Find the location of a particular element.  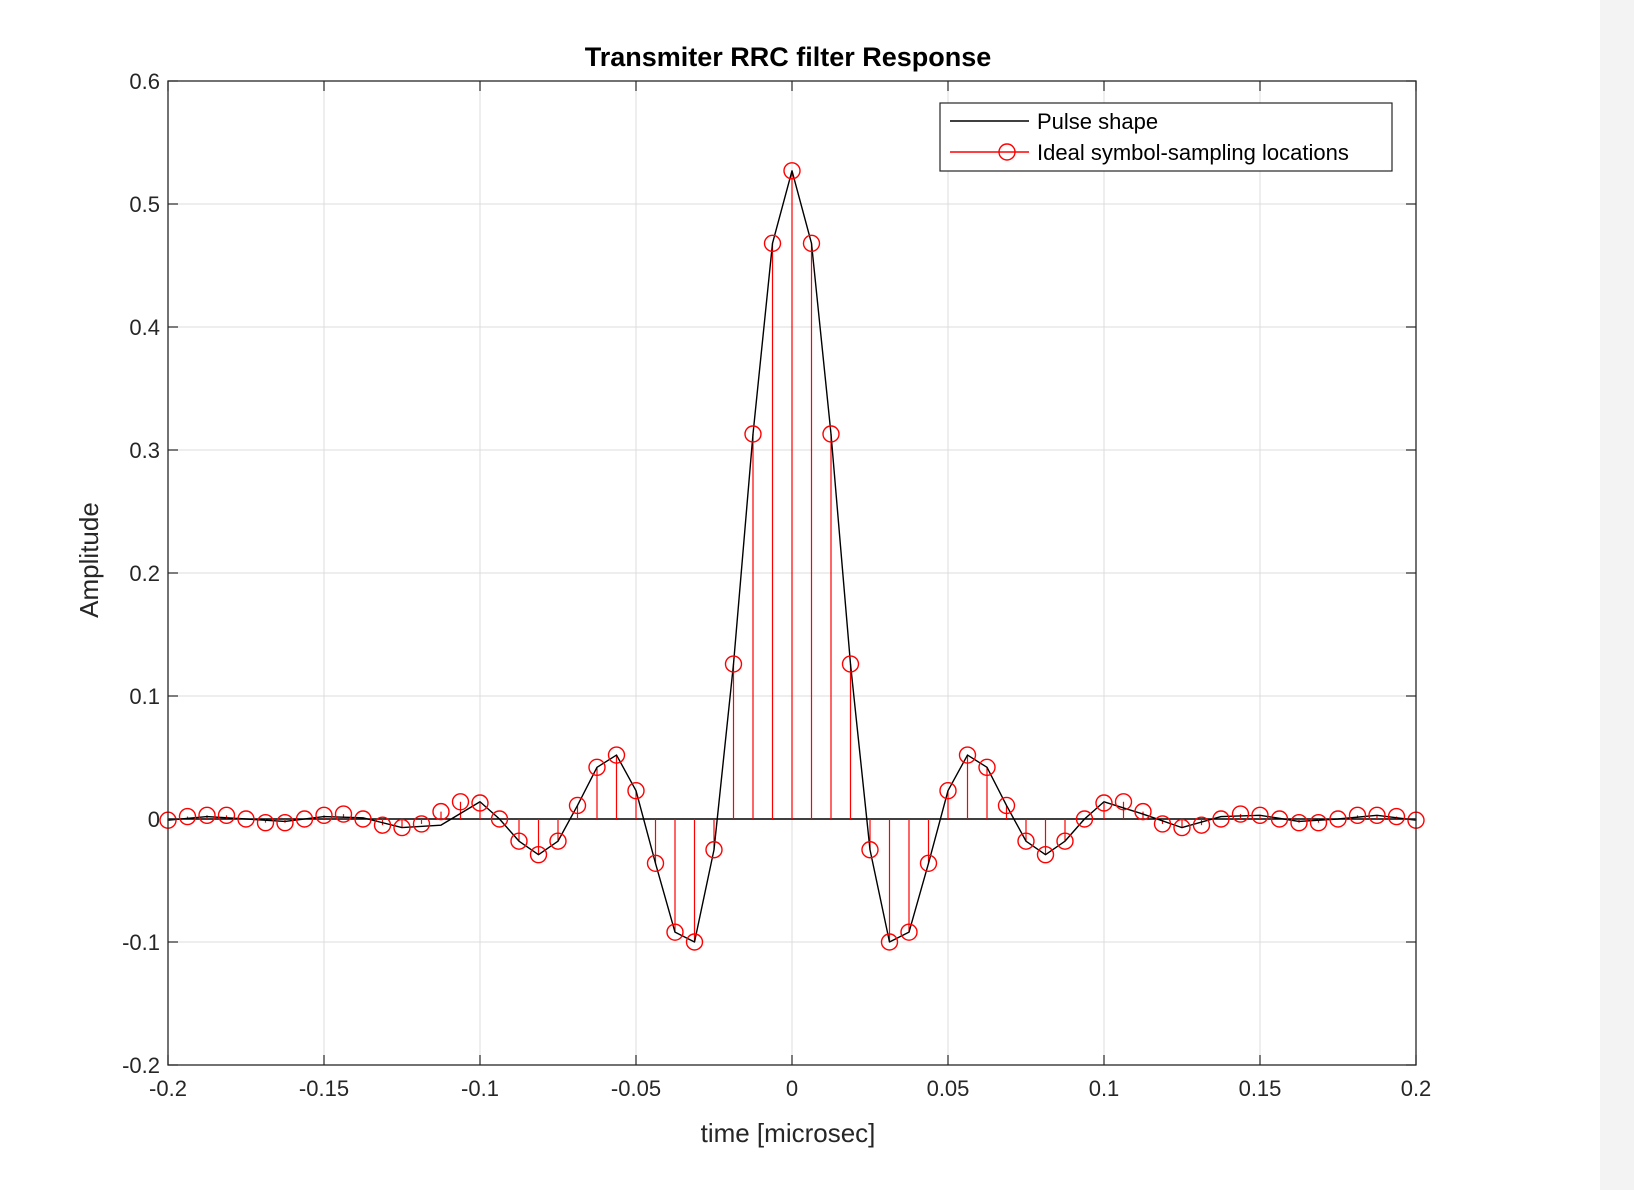

y-tick-label: -0.1 is located at coordinates (141, 942).